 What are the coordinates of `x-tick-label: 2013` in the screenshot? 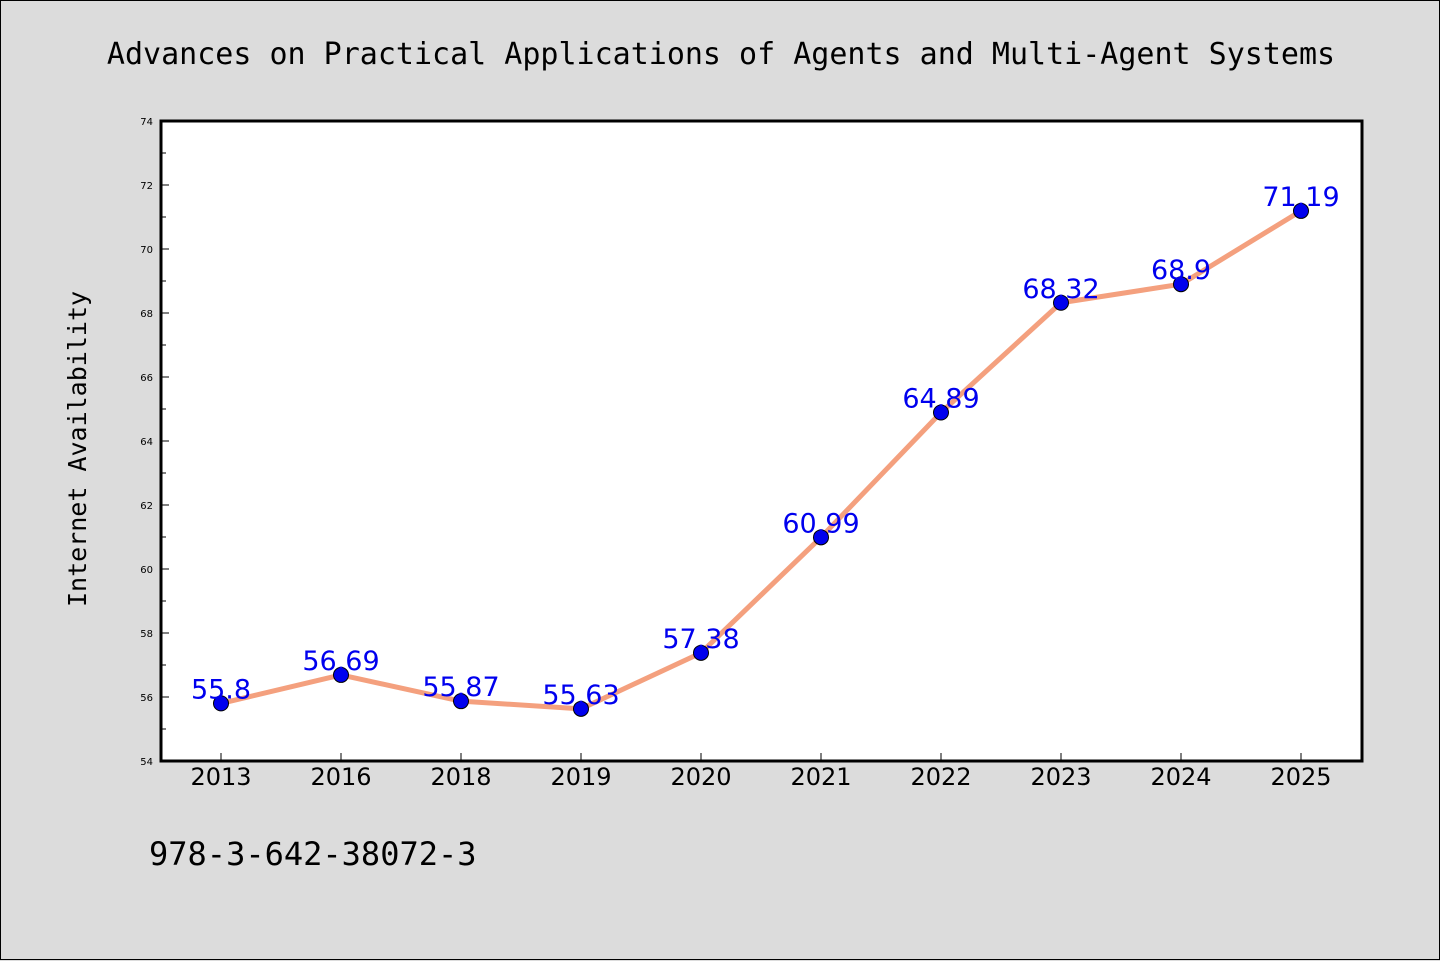 It's located at (220, 777).